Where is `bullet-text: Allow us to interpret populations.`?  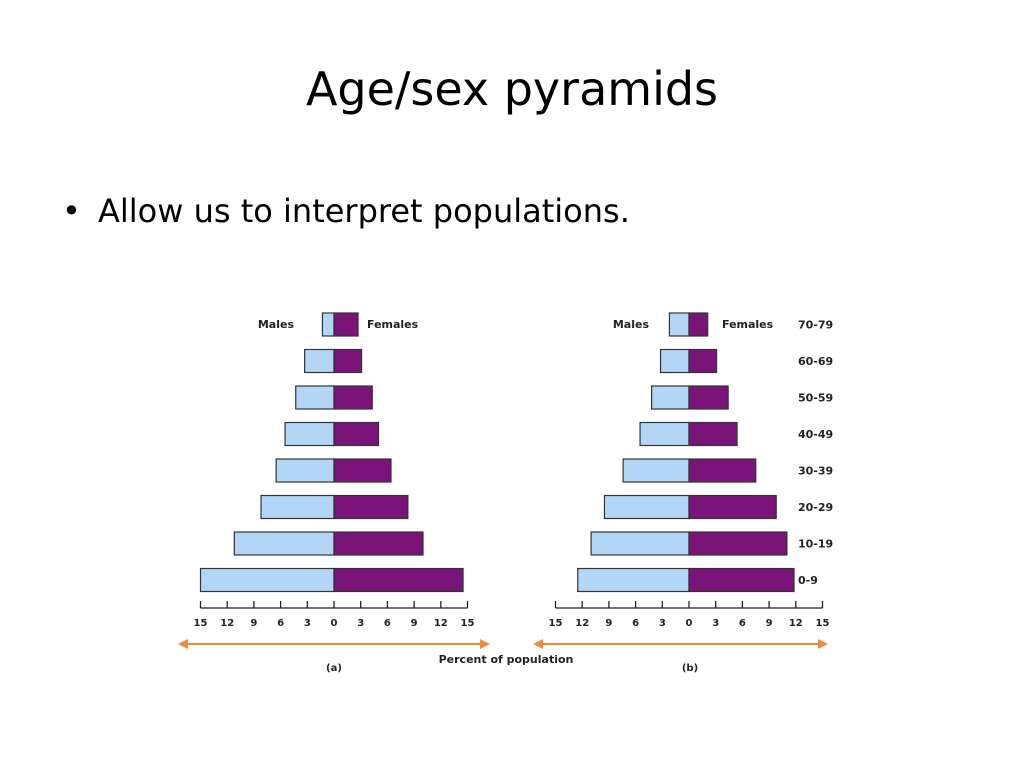 bullet-text: Allow us to interpret populations. is located at coordinates (364, 211).